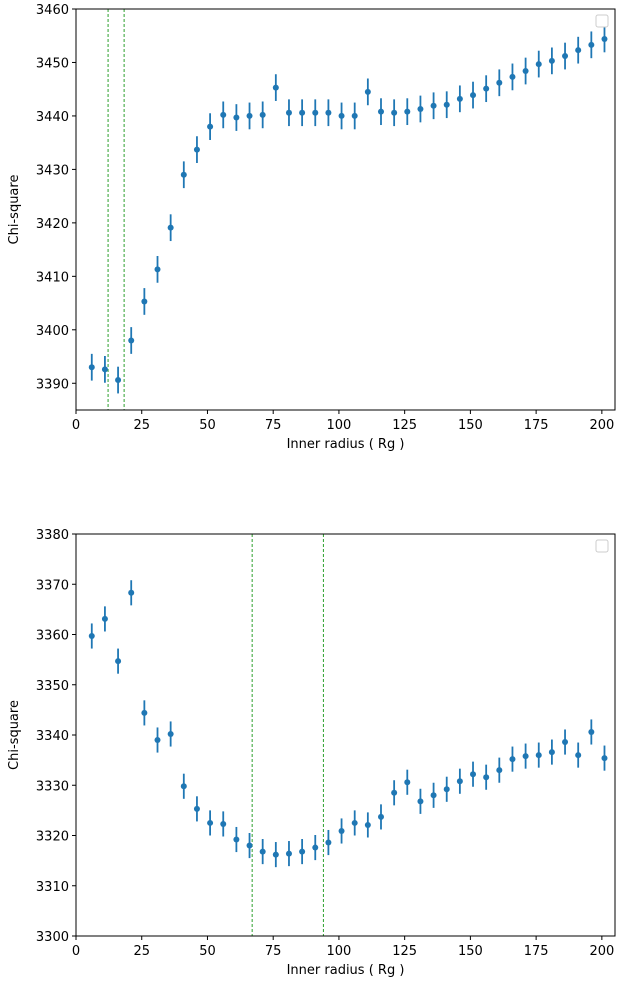 The image size is (619, 987). Describe the element at coordinates (52, 837) in the screenshot. I see `y-tick-label: 3320` at that location.